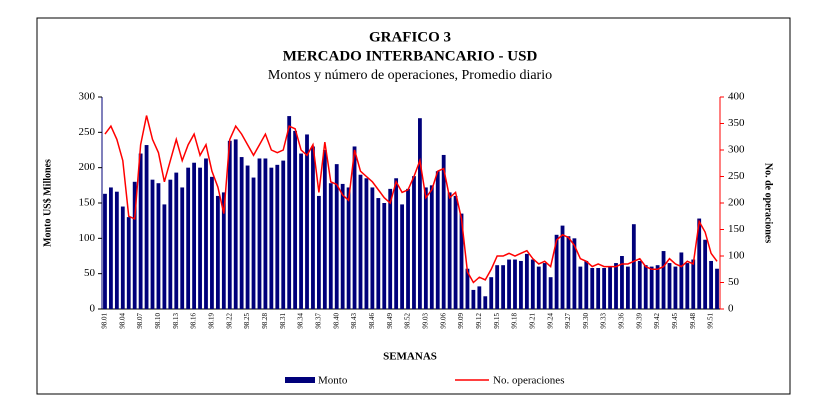  I want to click on y-tick-label: 250, so click(87, 132).